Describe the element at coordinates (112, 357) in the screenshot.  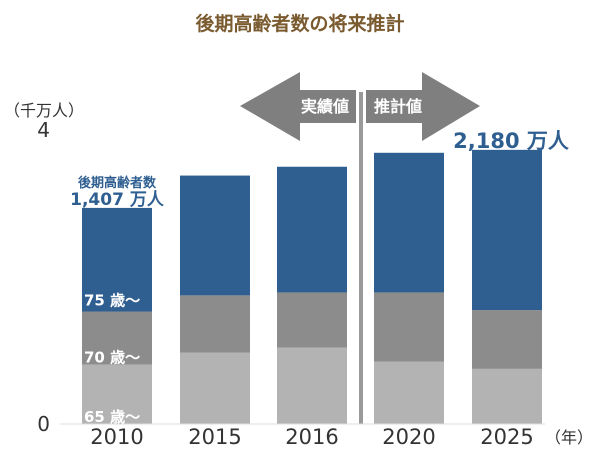
I see `series-label-70: 70 歳～` at that location.